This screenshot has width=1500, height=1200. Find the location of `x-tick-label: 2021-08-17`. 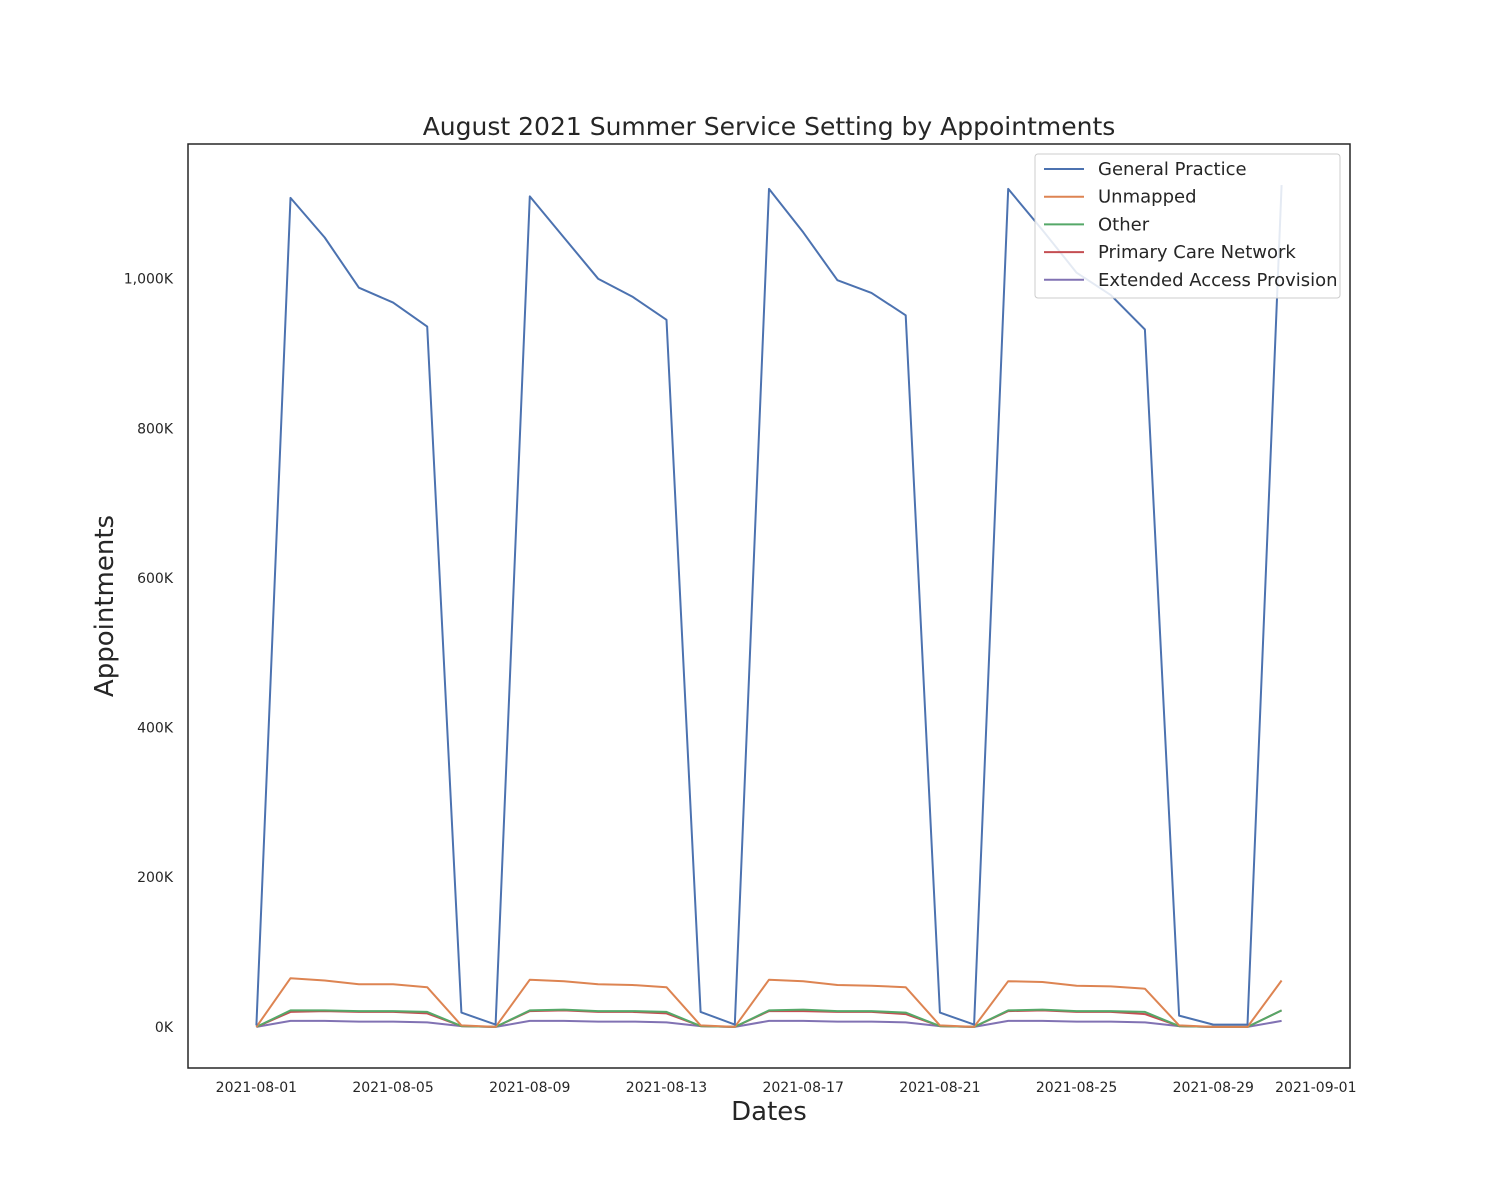

x-tick-label: 2021-08-17 is located at coordinates (802, 1088).